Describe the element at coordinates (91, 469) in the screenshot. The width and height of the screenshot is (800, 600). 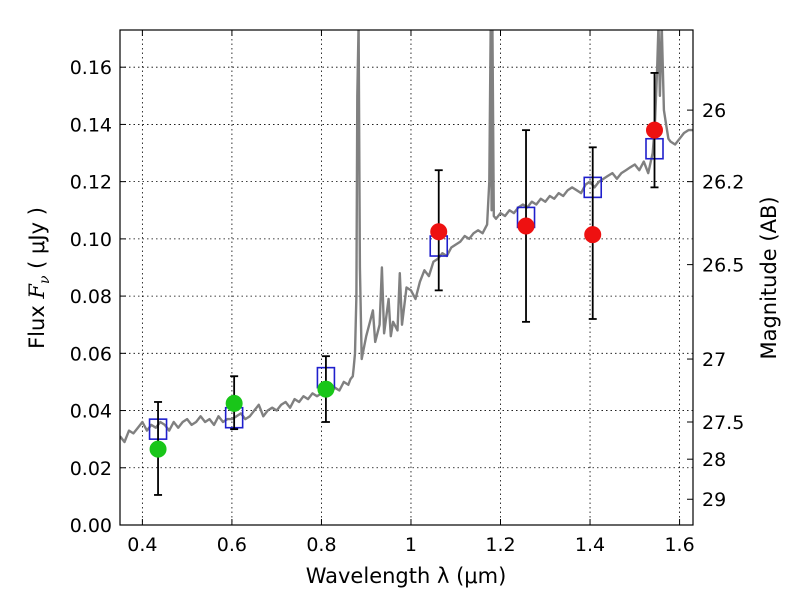
I see `y-tick-label: 0.02` at that location.